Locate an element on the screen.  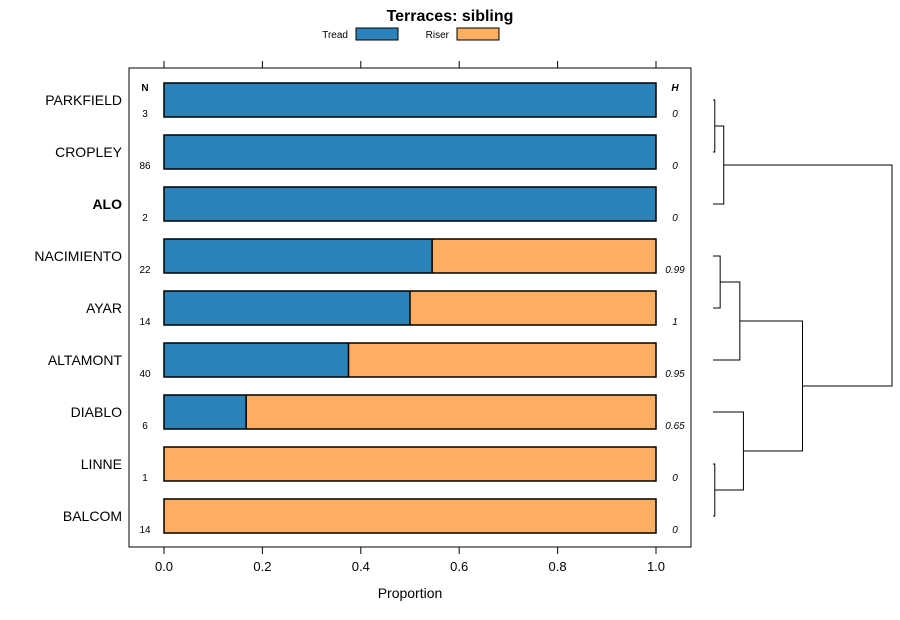
row-label-diablo: DIABLO is located at coordinates (96, 412).